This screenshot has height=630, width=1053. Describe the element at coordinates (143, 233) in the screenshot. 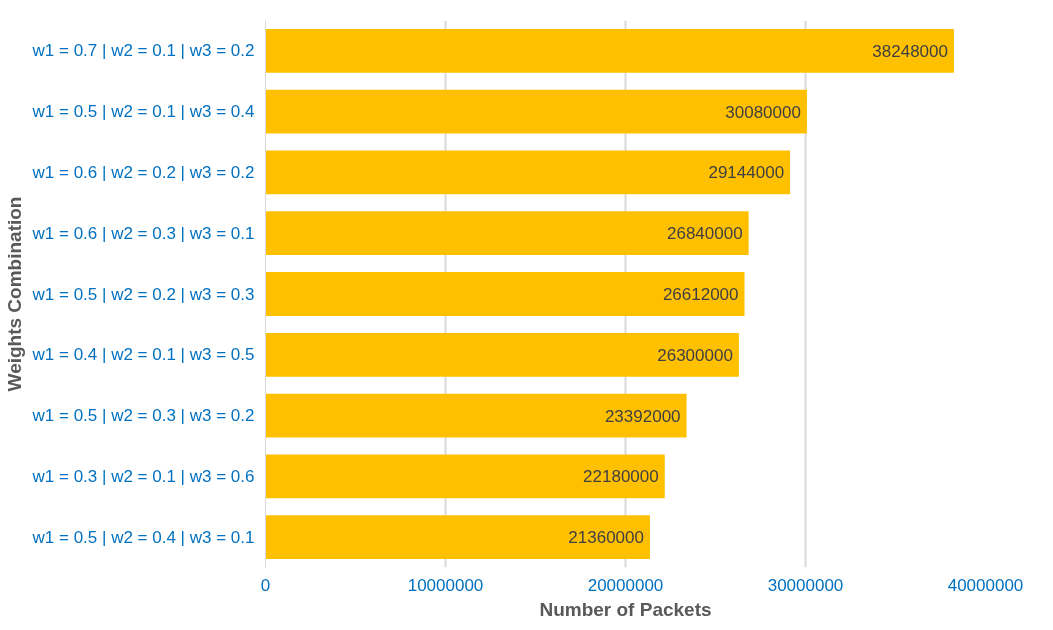

I see `y-tick-label: w1 = 0.6 | w2 = 0.3 | w3 = 0.1` at that location.